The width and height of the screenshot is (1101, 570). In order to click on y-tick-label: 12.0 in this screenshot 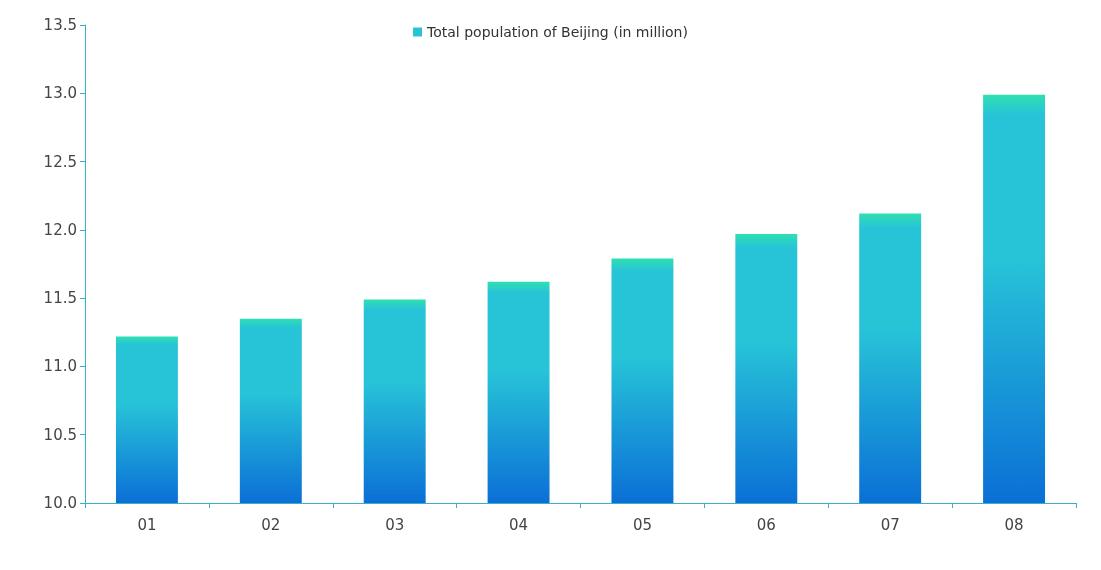, I will do `click(60, 229)`.